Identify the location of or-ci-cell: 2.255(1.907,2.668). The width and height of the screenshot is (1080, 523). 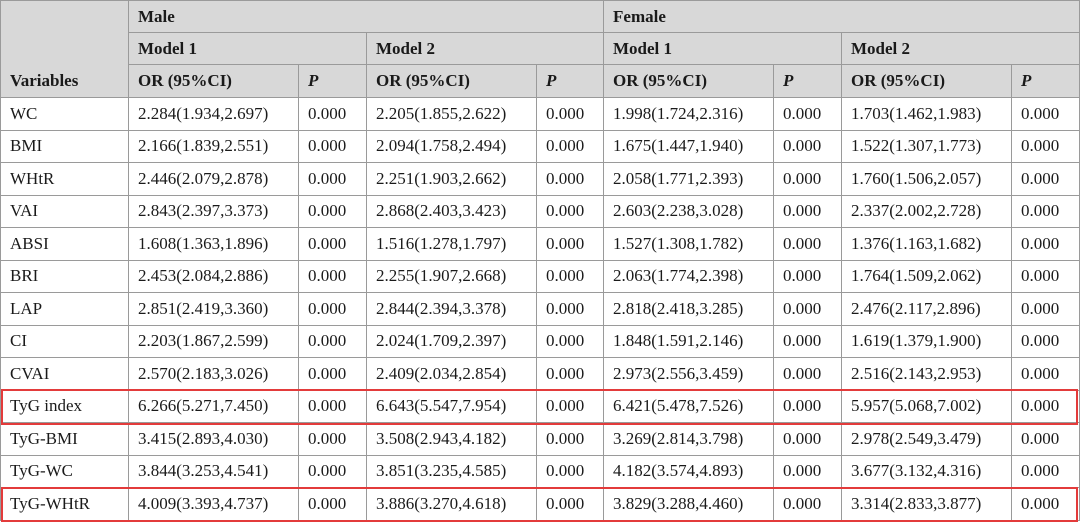
(451, 276).